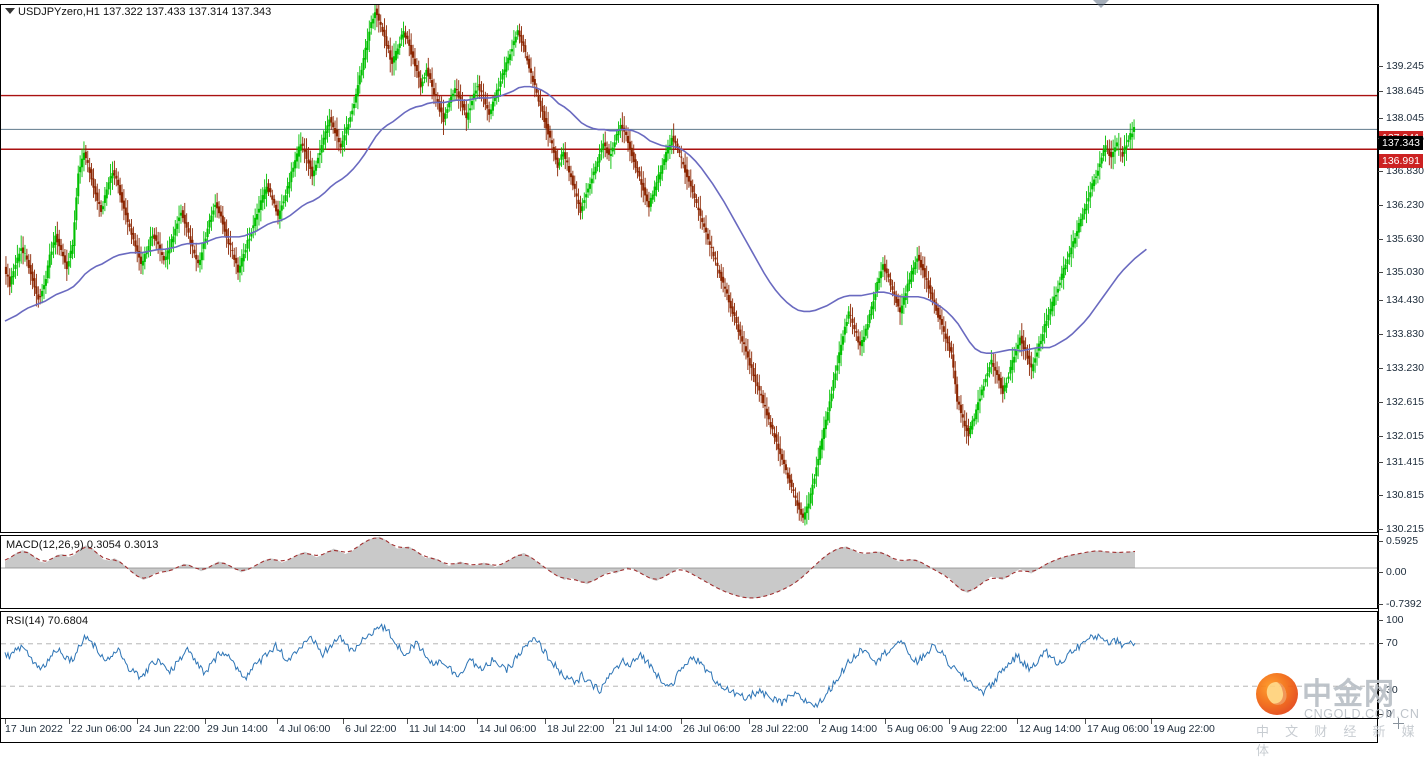 The image size is (1425, 759). What do you see at coordinates (82, 545) in the screenshot?
I see `macd-label: MACD(12,26,9) 0.3054 0.3013` at bounding box center [82, 545].